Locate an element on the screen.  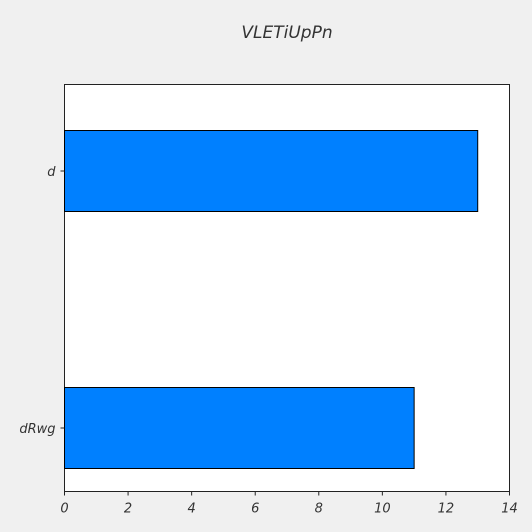
chart-title: VLETiUpPn is located at coordinates (286, 33).